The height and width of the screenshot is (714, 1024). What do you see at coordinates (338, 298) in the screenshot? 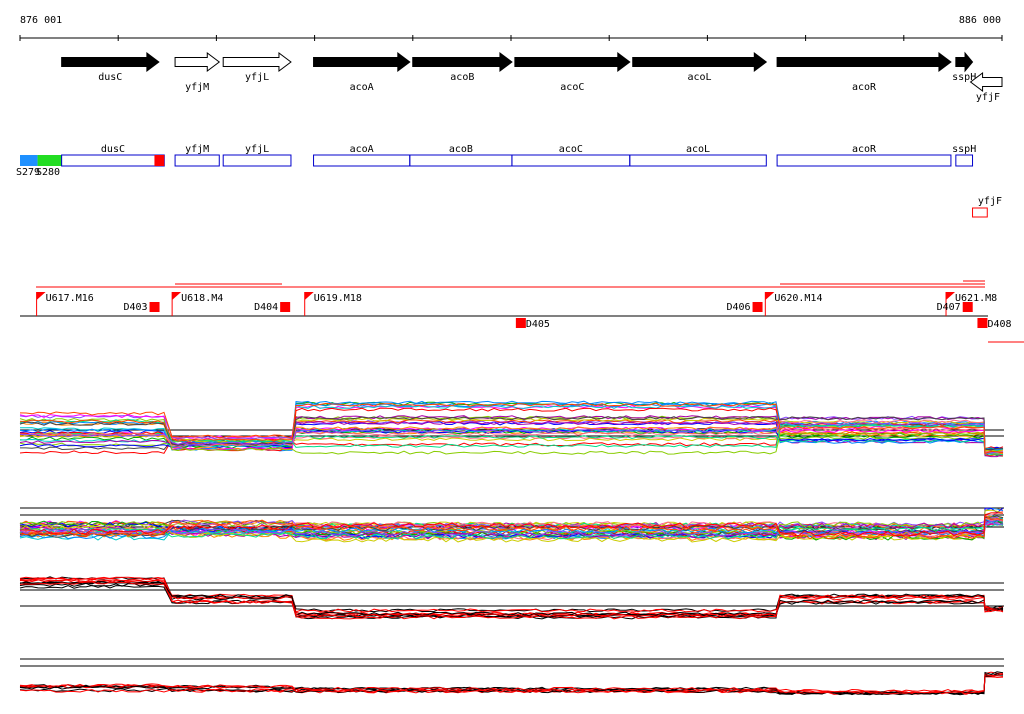
I see `tu-label-U619.M18: U619.M18` at bounding box center [338, 298].